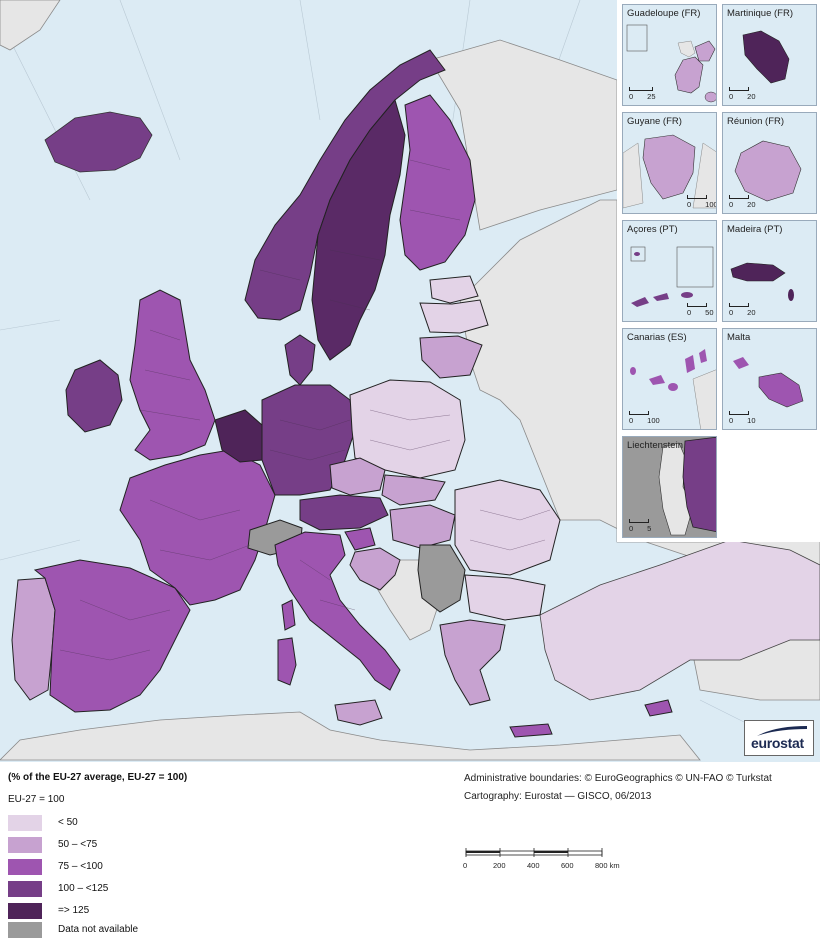  I want to click on inset-canarias: Canarias (ES) 0 100, so click(669, 379).